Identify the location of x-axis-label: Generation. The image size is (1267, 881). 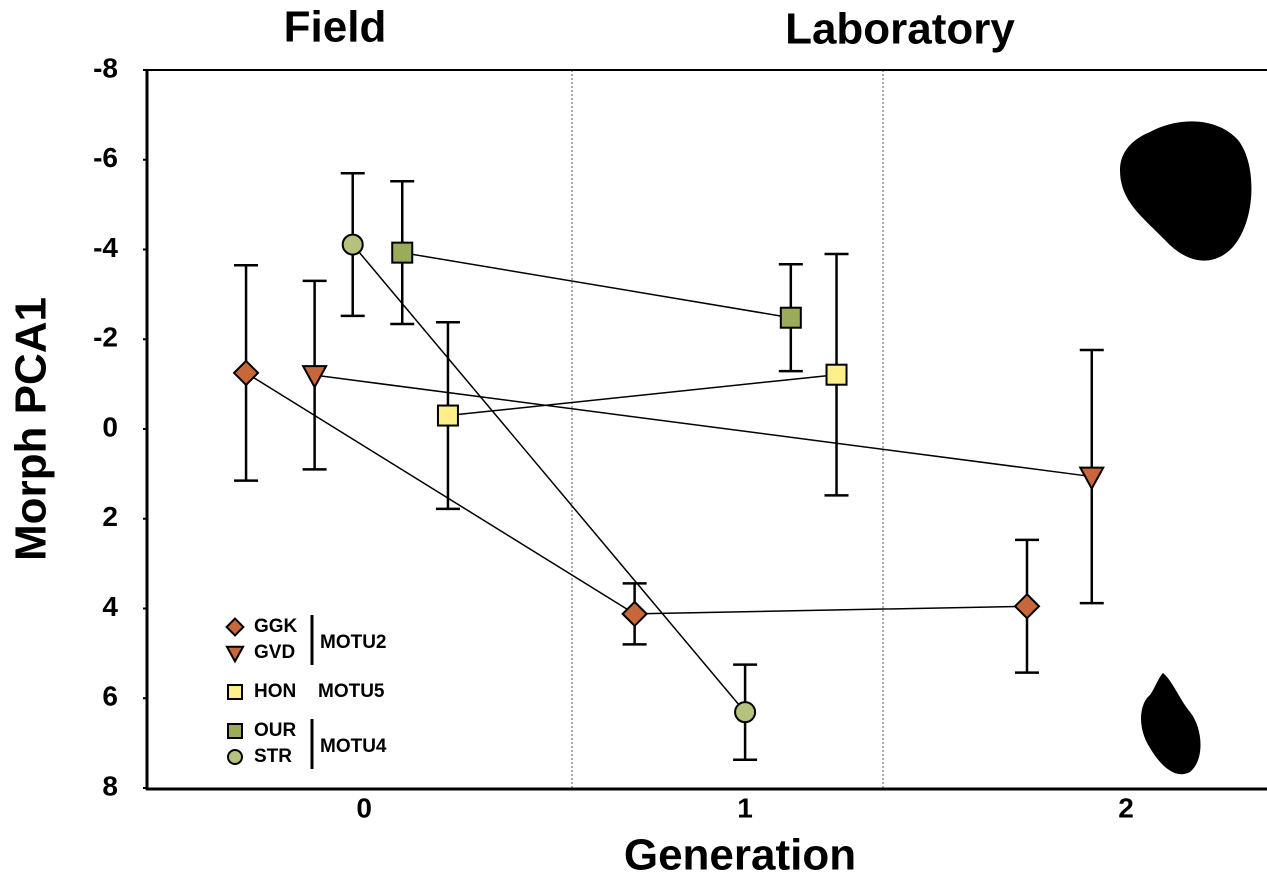
(740, 855).